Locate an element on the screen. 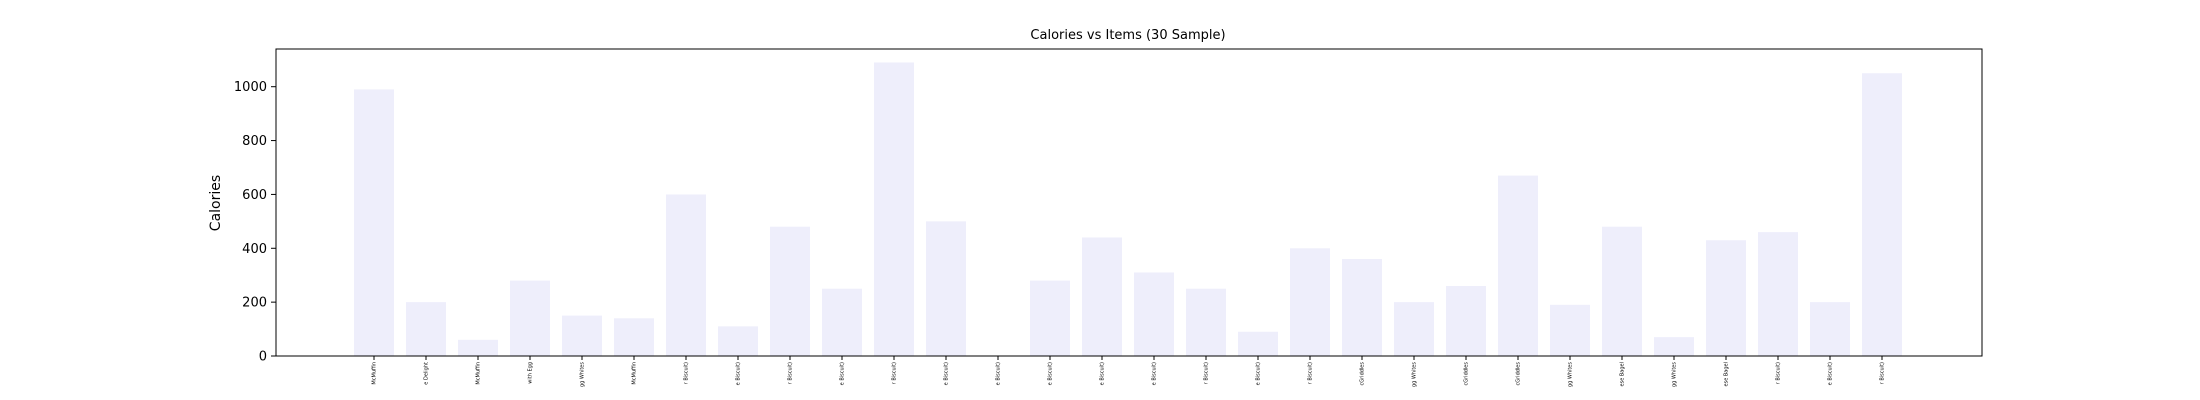 This screenshot has height=400, width=2200. chart-title: Calories vs Items (30 Sample) is located at coordinates (1127, 35).